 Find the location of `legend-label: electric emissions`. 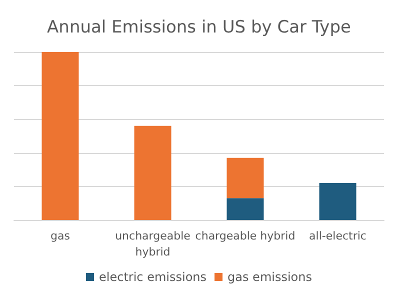

legend-label: electric emissions is located at coordinates (152, 277).